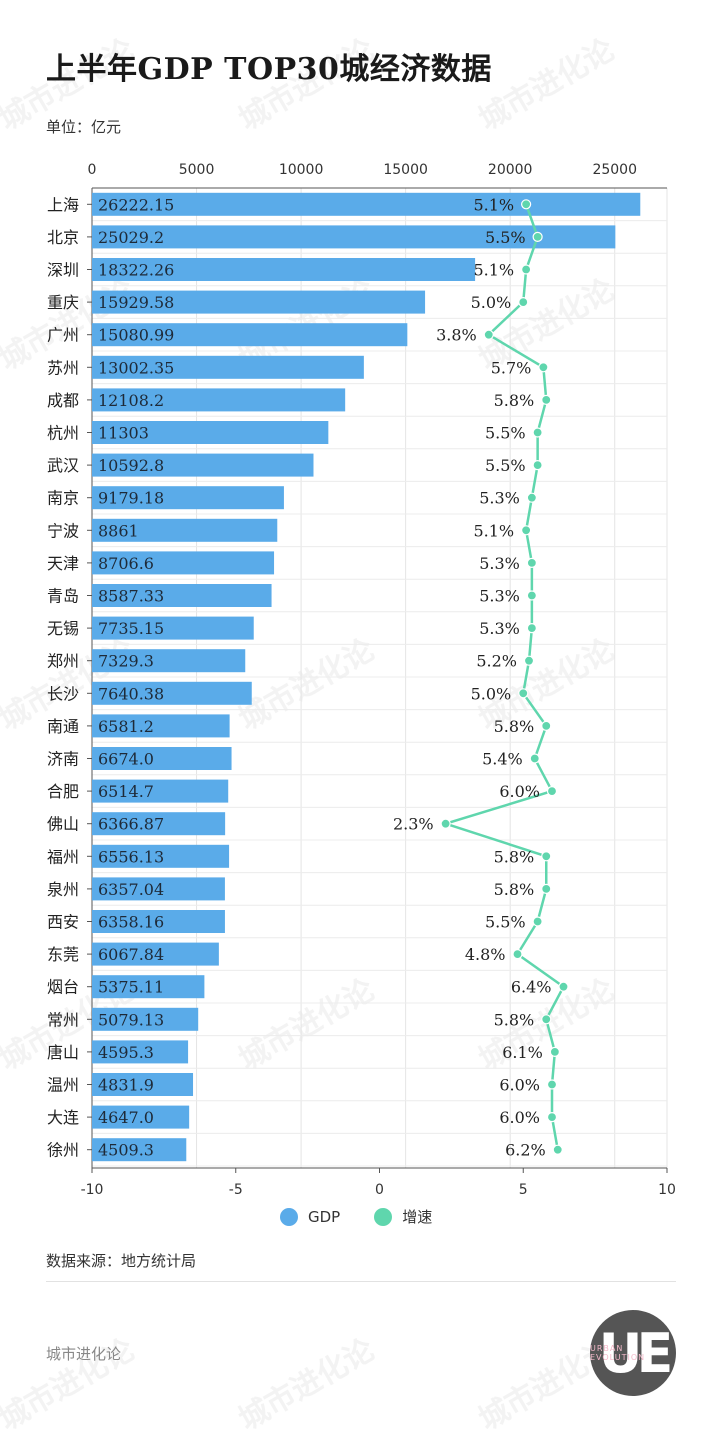 The image size is (720, 1440). What do you see at coordinates (491, 302) in the screenshot?
I see `growth-data-label: 5.0%` at bounding box center [491, 302].